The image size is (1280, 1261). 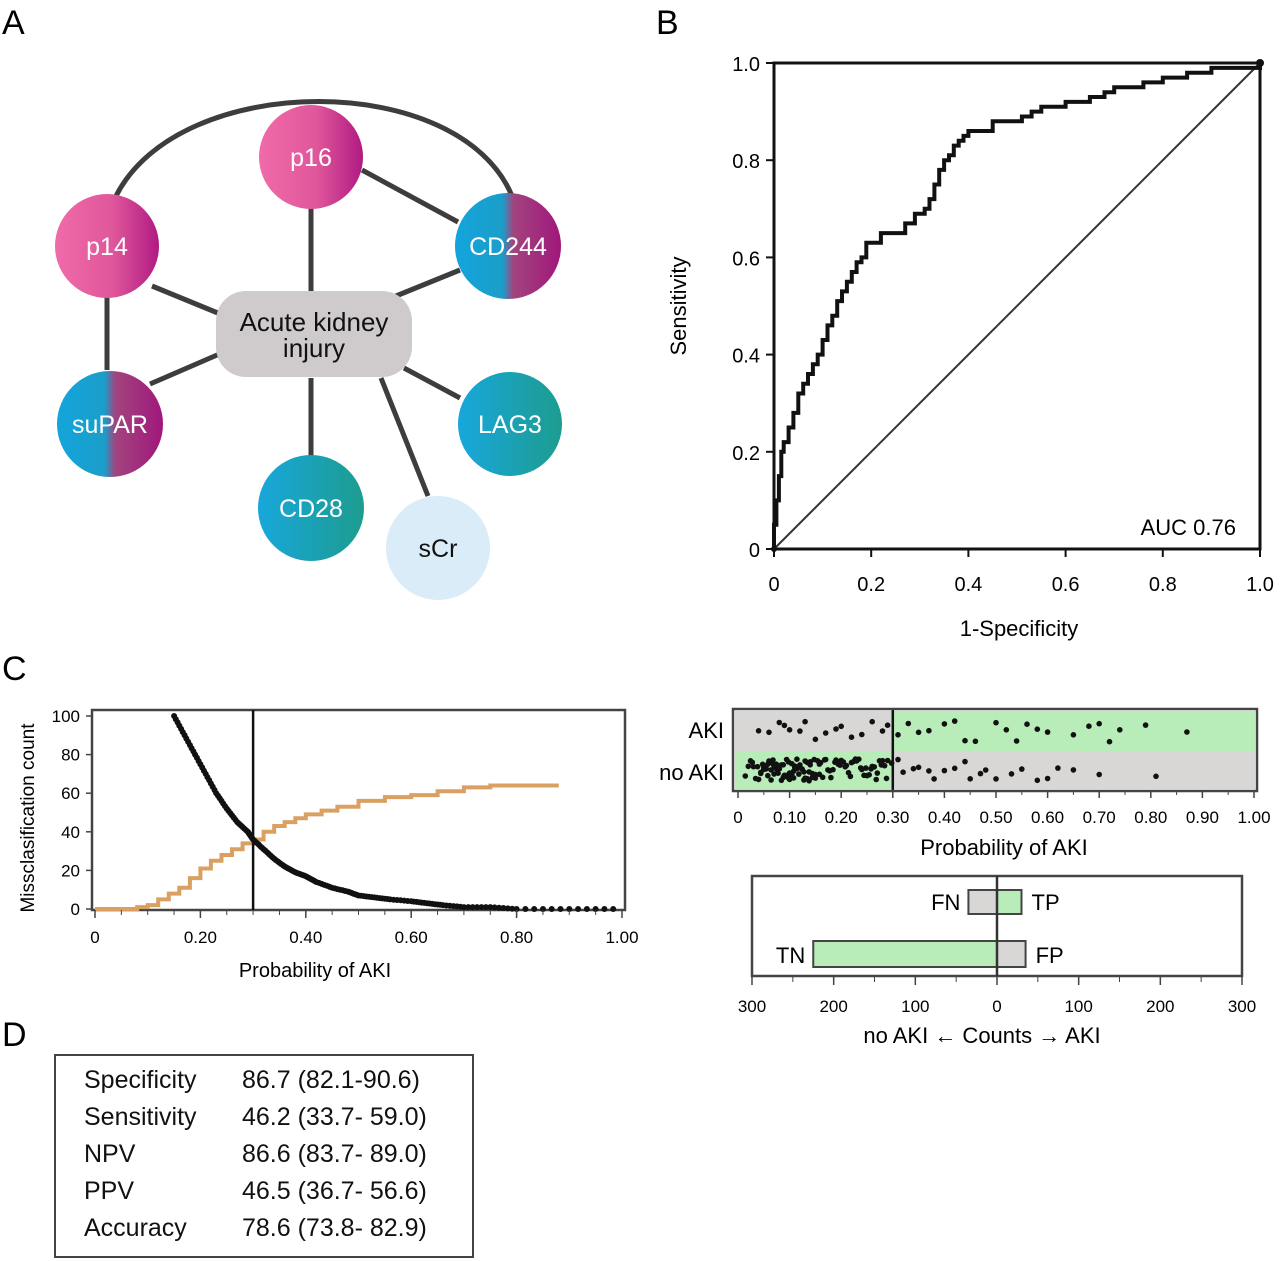 What do you see at coordinates (997, 996) in the screenshot?
I see `counts-x-ticks: 300 200 100 0 100 200 300` at bounding box center [997, 996].